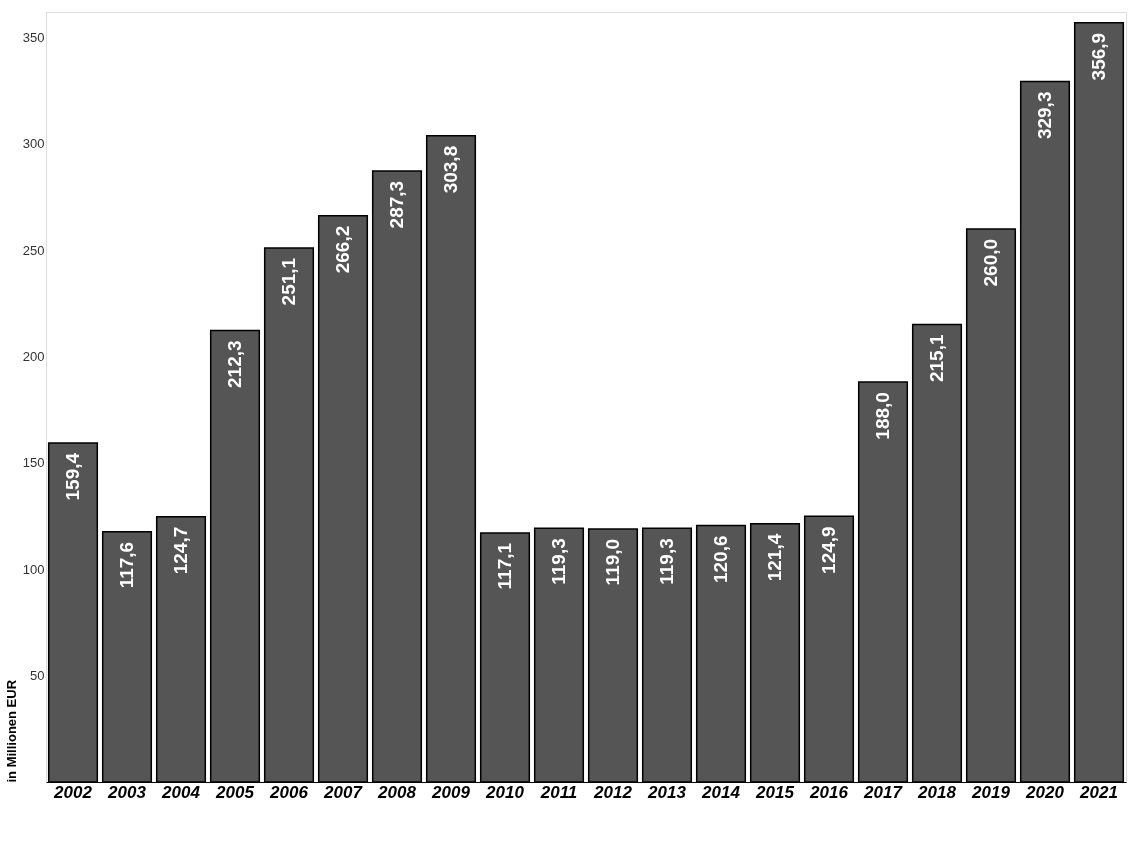  Describe the element at coordinates (33, 250) in the screenshot. I see `y-tick-label: 250` at that location.